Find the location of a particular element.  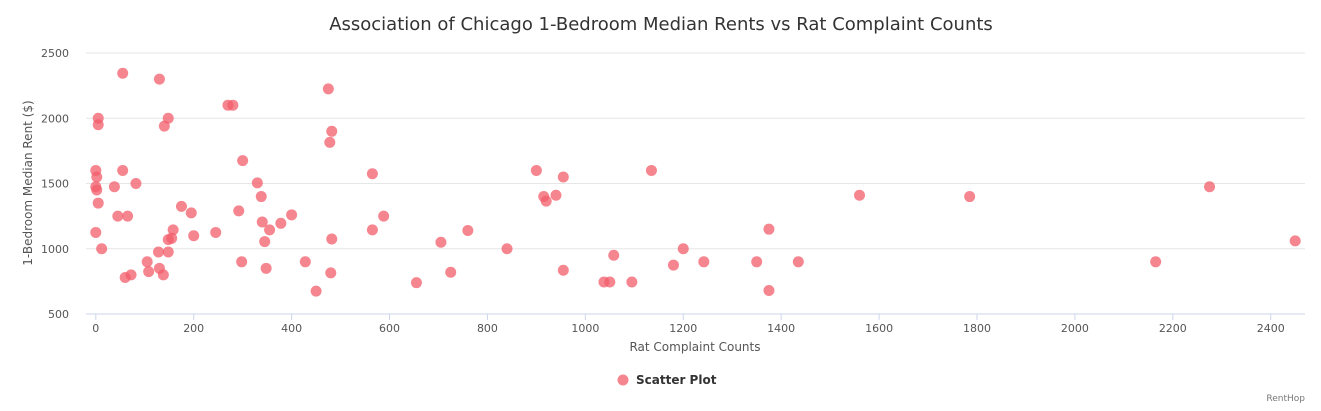

x-axis-title: Rat Complaint Counts is located at coordinates (694, 347).